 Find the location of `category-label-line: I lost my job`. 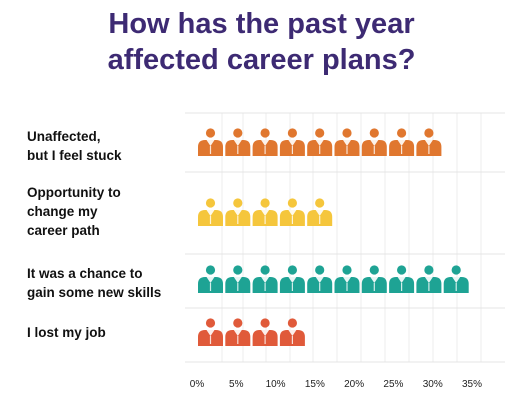

category-label-line: I lost my job is located at coordinates (66, 332).